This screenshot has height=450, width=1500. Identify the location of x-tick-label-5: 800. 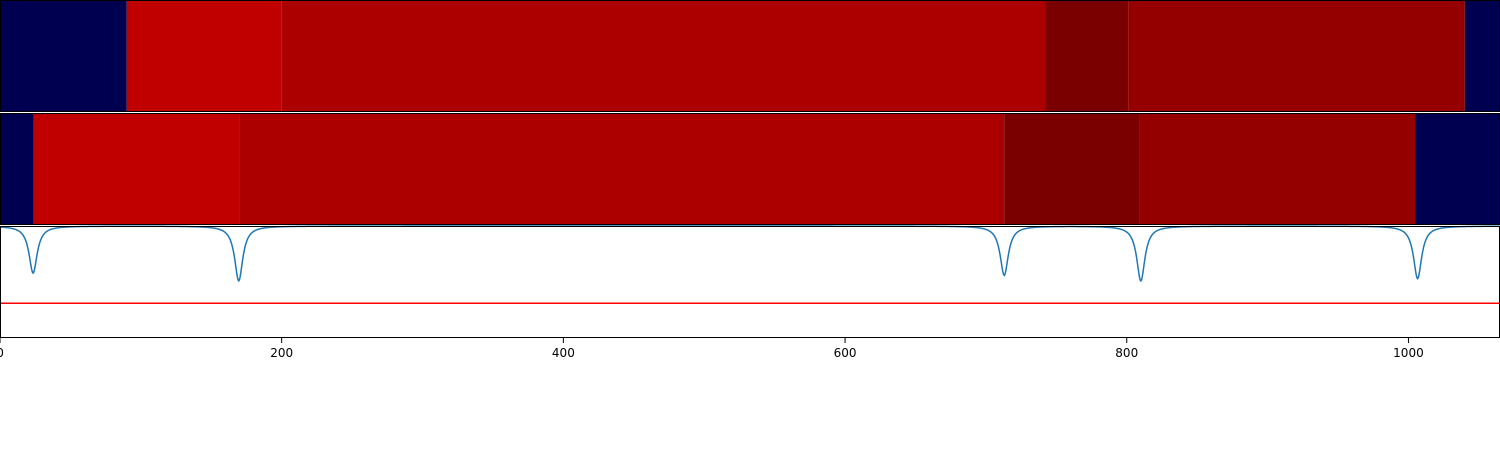
(1126, 353).